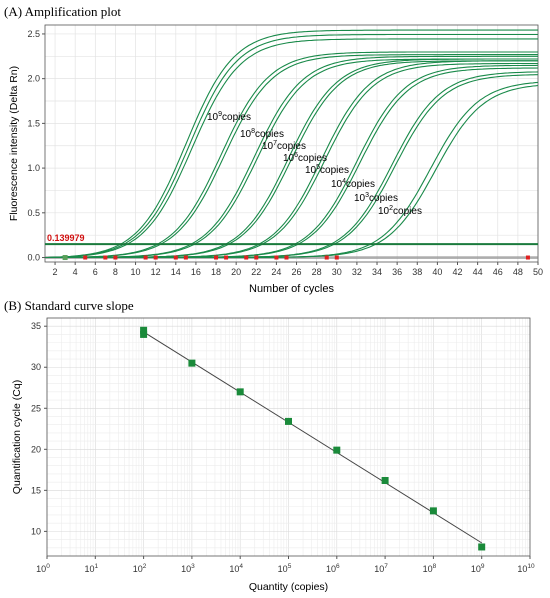 The width and height of the screenshot is (550, 598). Describe the element at coordinates (276, 272) in the screenshot. I see `x-tick-label: 24` at that location.